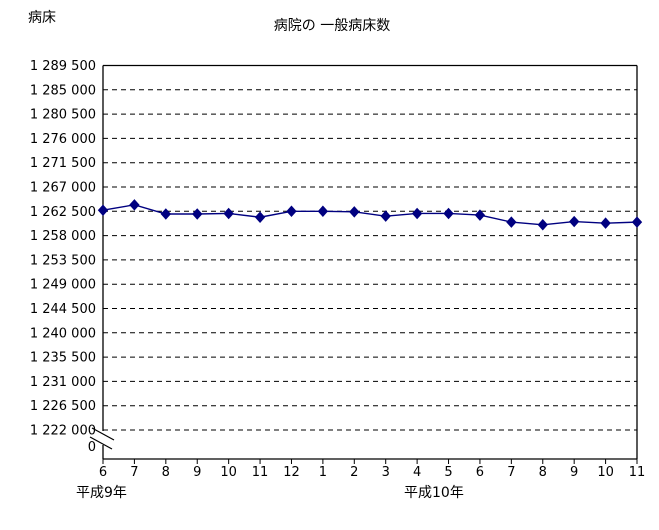 The image size is (659, 530). I want to click on x-tick-label: 3, so click(386, 472).